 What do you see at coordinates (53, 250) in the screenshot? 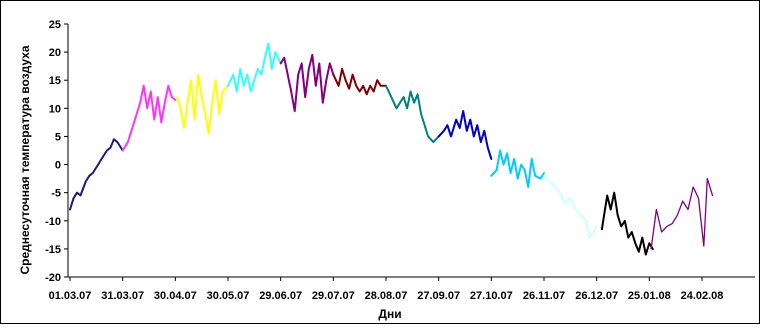
I see `y-tick-label: -15` at bounding box center [53, 250].